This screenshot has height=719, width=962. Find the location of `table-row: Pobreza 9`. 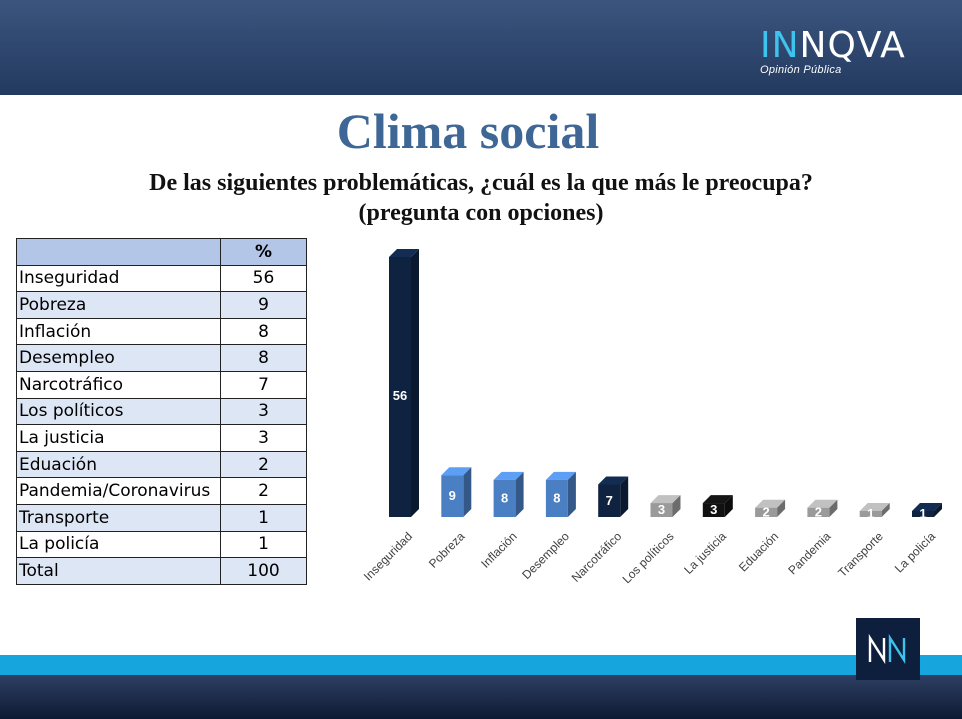

table-row: Pobreza 9 is located at coordinates (161, 305).